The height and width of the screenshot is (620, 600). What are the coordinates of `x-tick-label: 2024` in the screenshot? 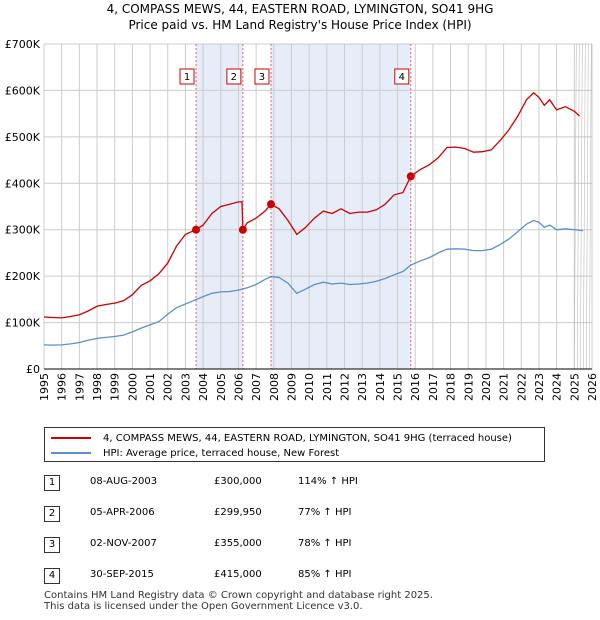 It's located at (557, 387).